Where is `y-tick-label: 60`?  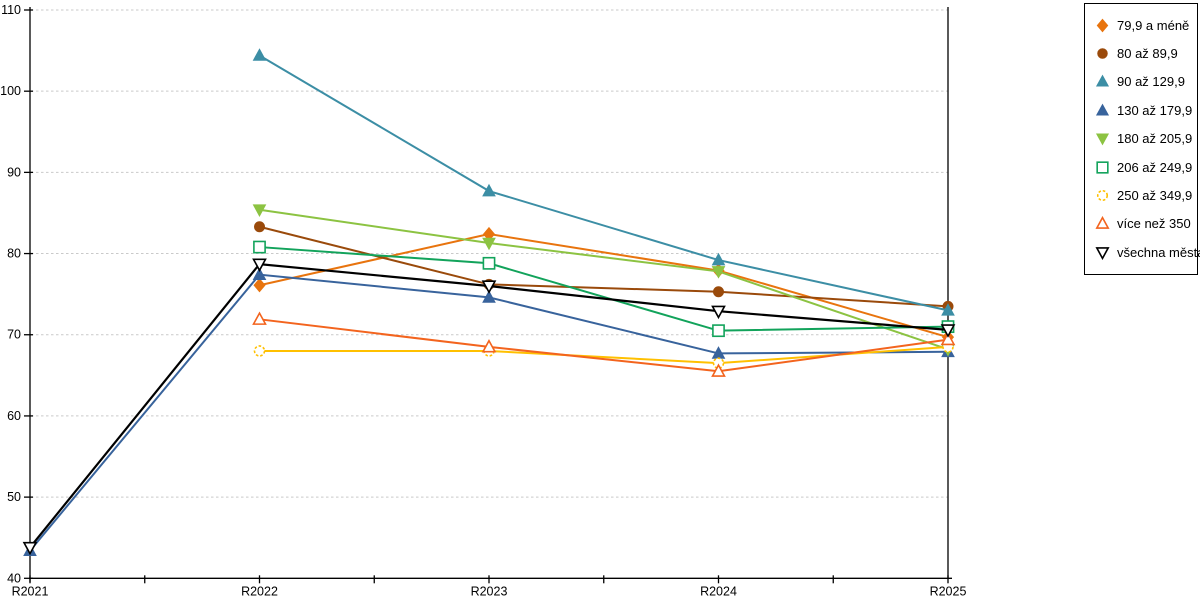
y-tick-label: 60 is located at coordinates (14, 416).